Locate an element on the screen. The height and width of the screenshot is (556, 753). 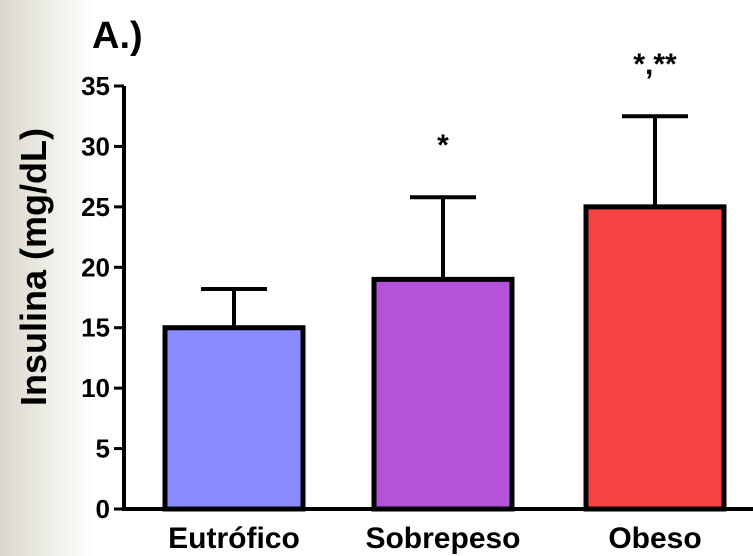
y-tick-label: 30 is located at coordinates (95, 146).